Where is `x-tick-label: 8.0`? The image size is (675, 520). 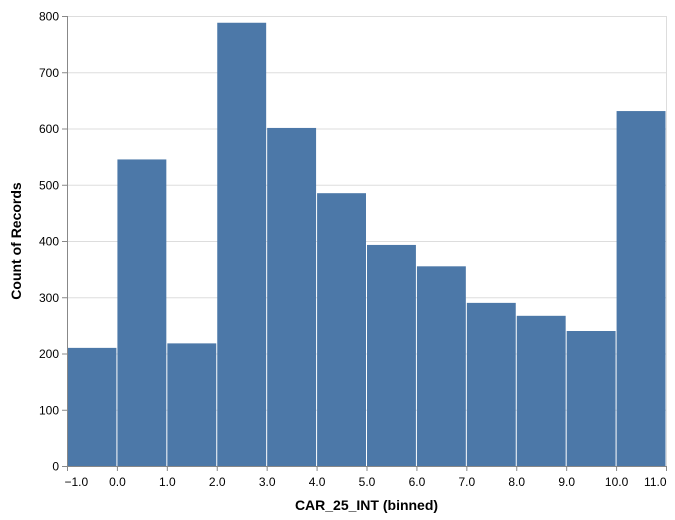 x-tick-label: 8.0 is located at coordinates (516, 482).